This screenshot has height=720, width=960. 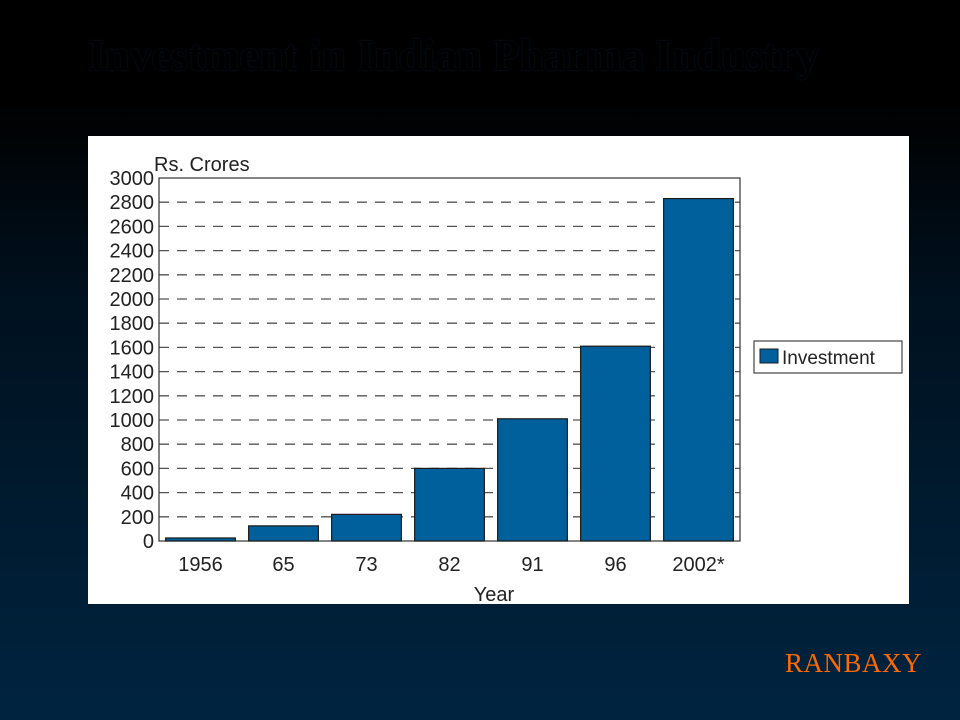 I want to click on y-tick-label: 3000, so click(x=132, y=179).